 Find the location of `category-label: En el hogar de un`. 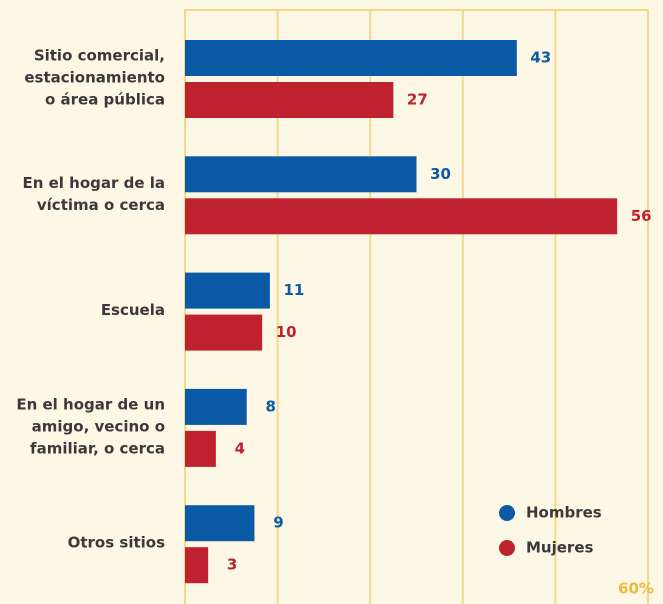

category-label: En el hogar de un is located at coordinates (90, 404).